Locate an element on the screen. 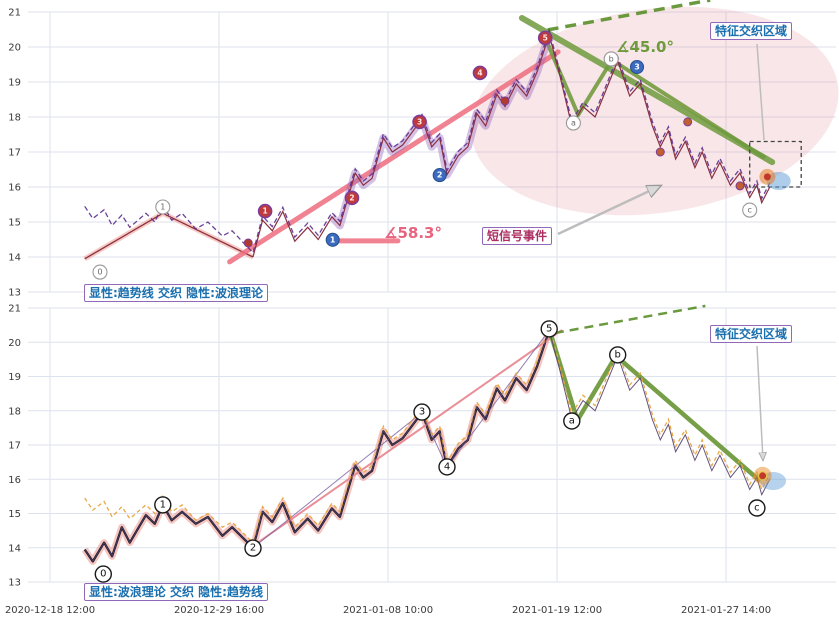 The image size is (839, 621). implied-up-trendline is located at coordinates (407, 438).